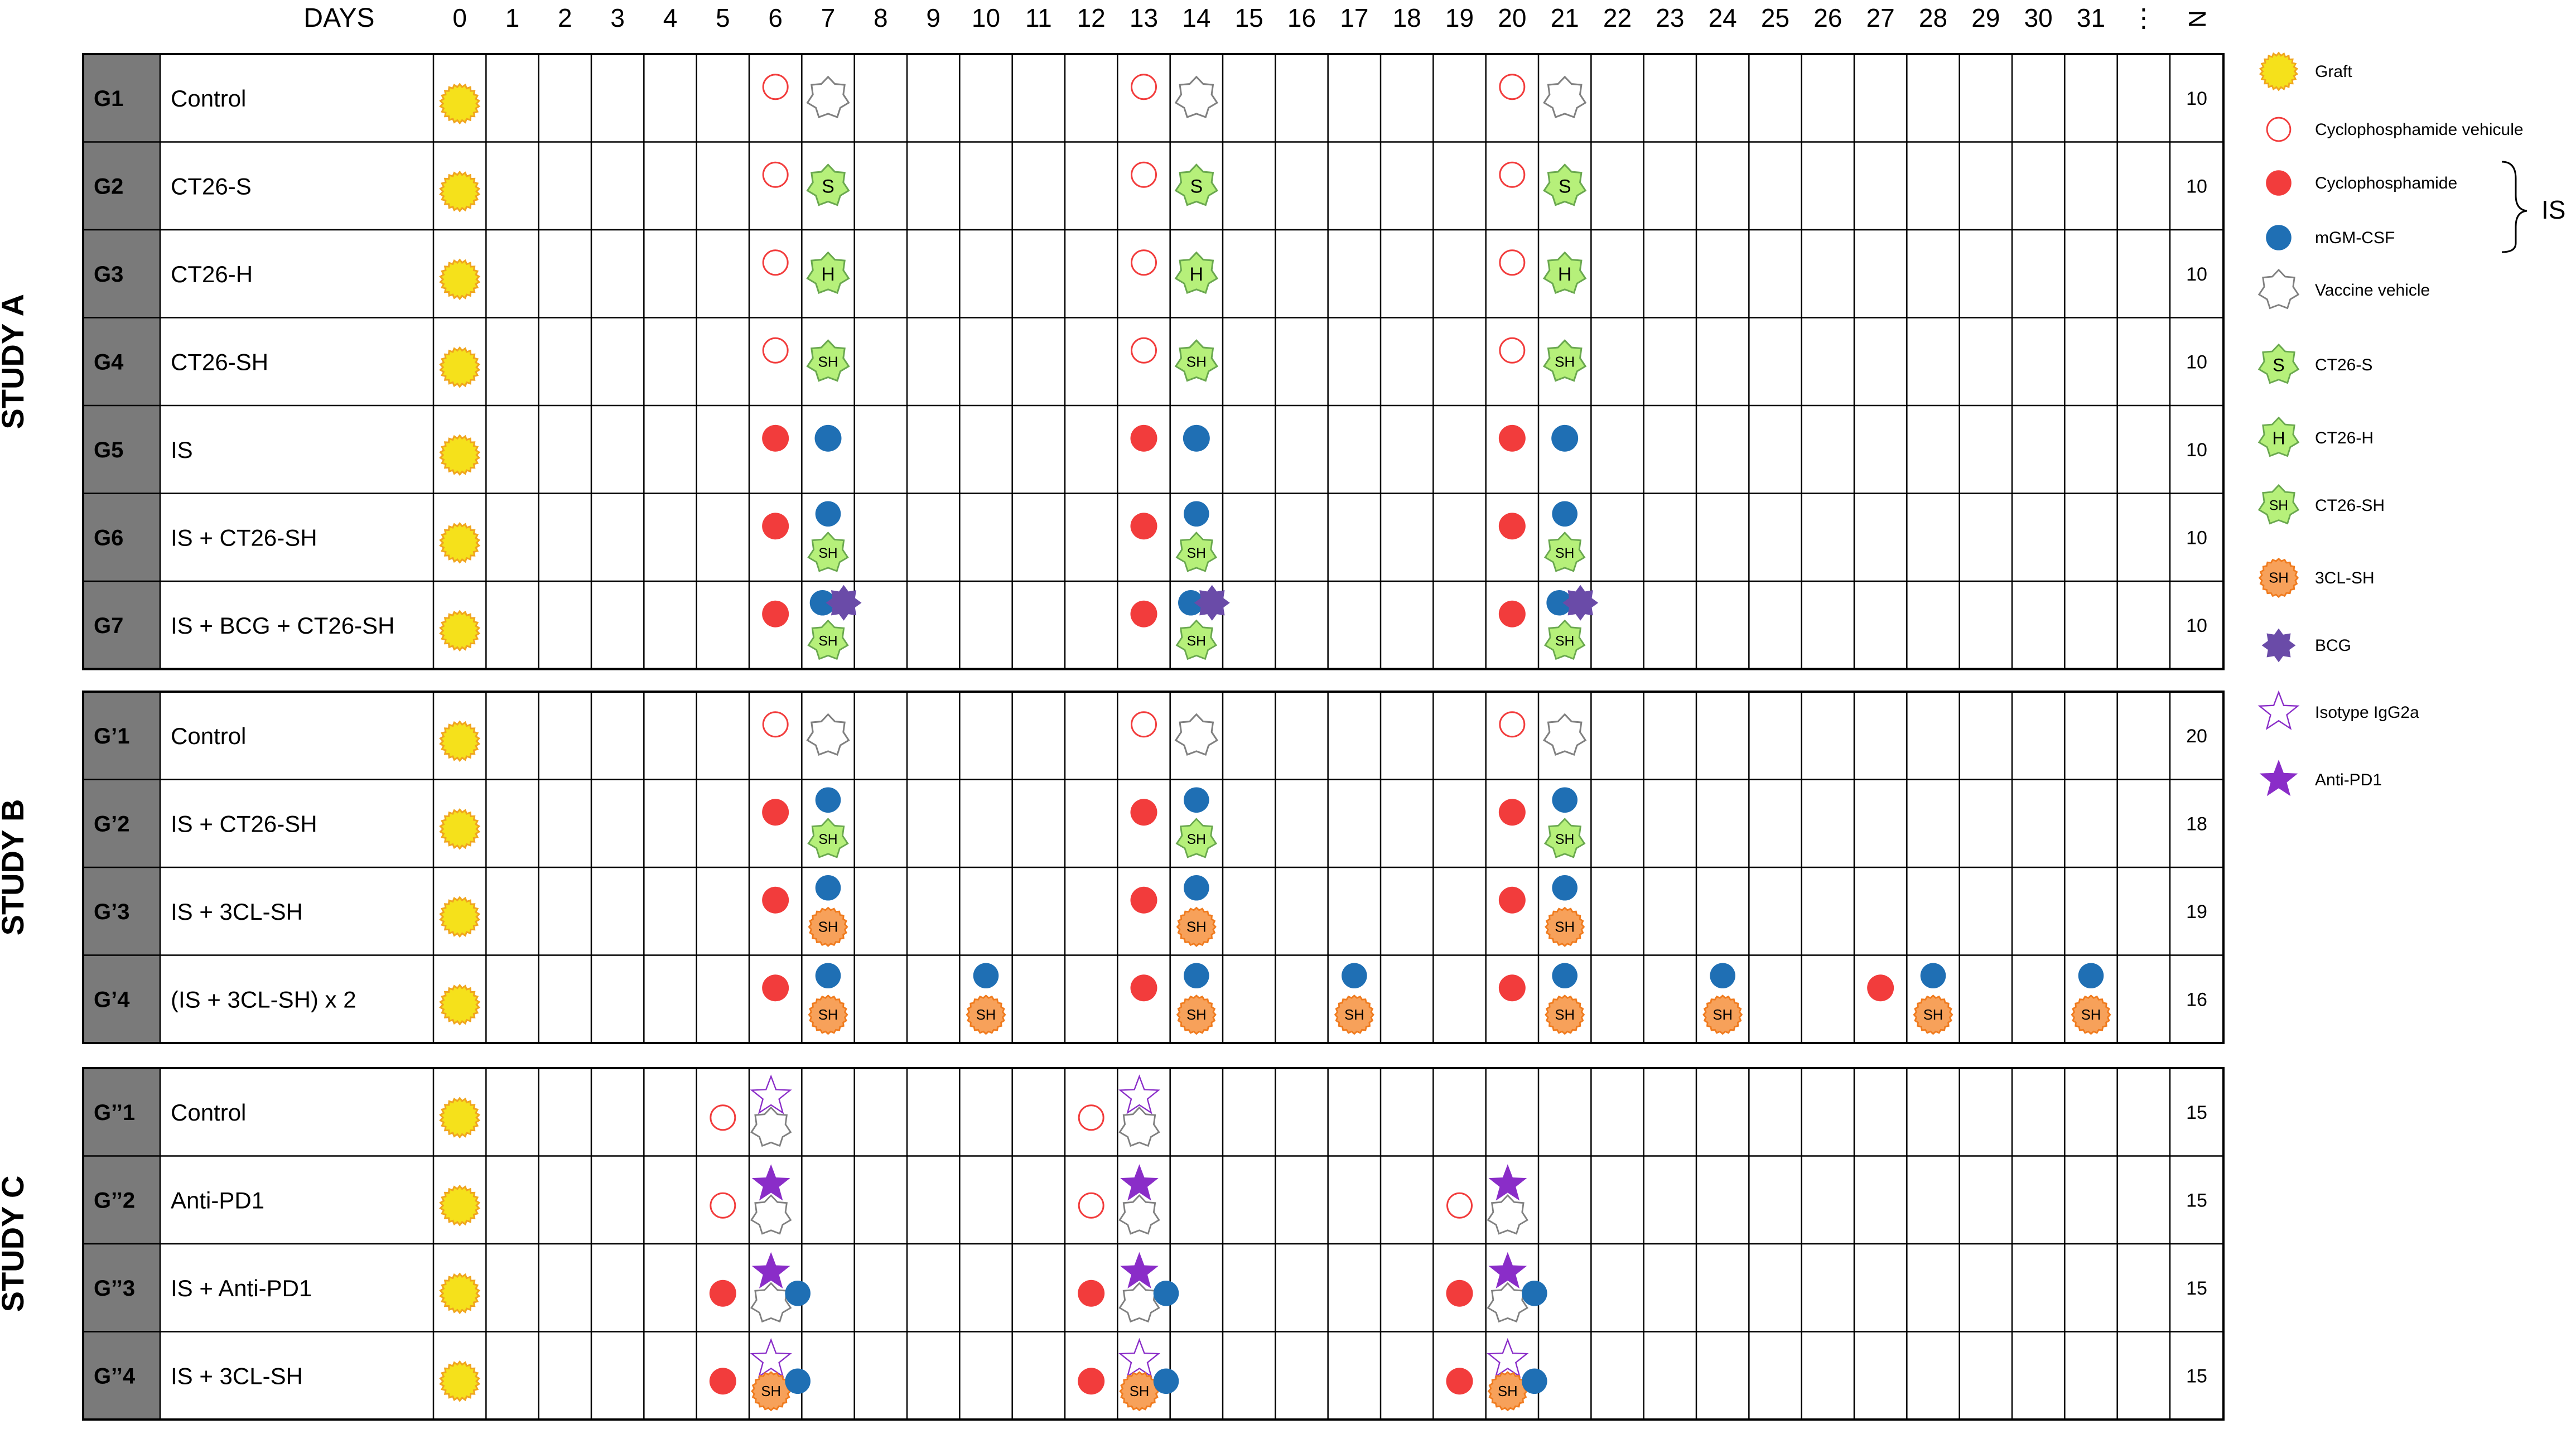 The image size is (2576, 1429). What do you see at coordinates (2279, 183) in the screenshot?
I see `legend-cyclo-icon` at bounding box center [2279, 183].